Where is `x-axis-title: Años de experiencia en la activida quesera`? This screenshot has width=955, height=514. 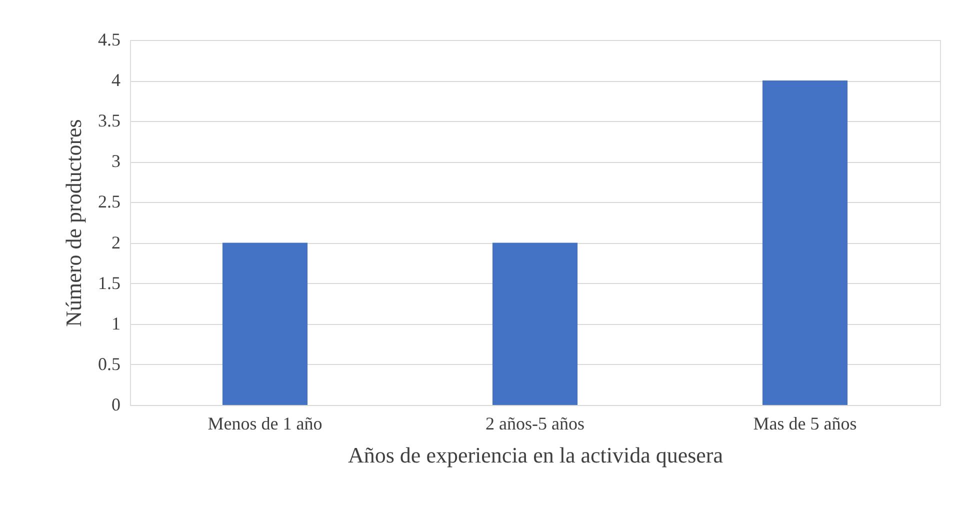
x-axis-title: Años de experiencia en la activida quesera is located at coordinates (536, 455).